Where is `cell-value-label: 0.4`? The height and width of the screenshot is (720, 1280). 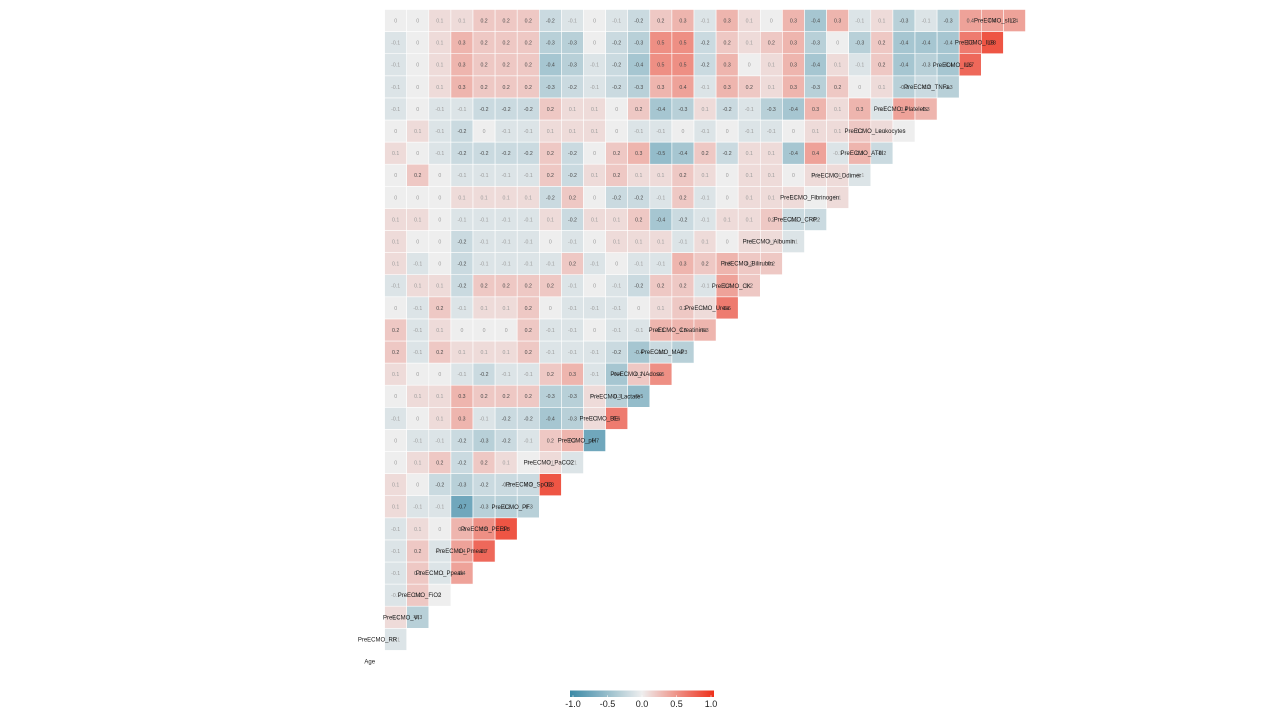
cell-value-label: 0.4 is located at coordinates (970, 21).